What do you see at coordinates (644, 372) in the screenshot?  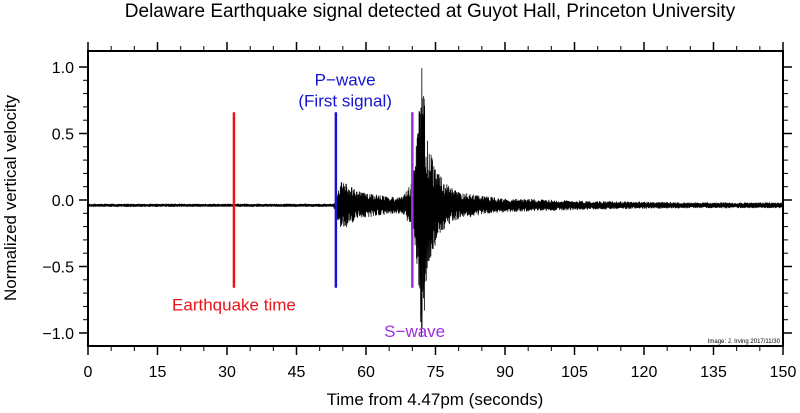 I see `x-tick-label: 120` at bounding box center [644, 372].